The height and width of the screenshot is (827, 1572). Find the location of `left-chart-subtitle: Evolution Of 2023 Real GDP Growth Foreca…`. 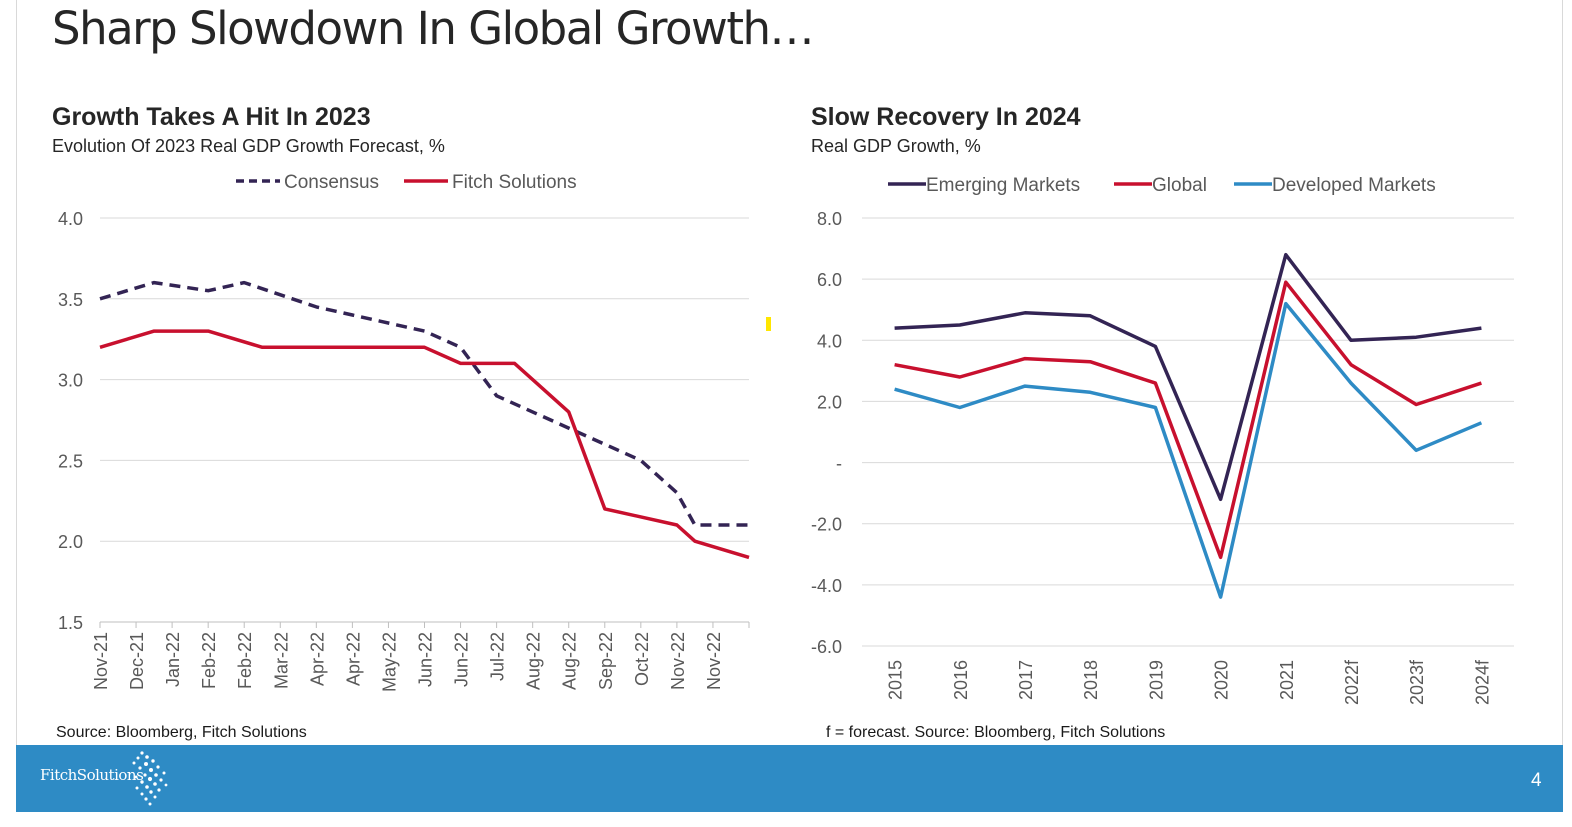

left-chart-subtitle: Evolution Of 2023 Real GDP Growth Foreca… is located at coordinates (248, 146).